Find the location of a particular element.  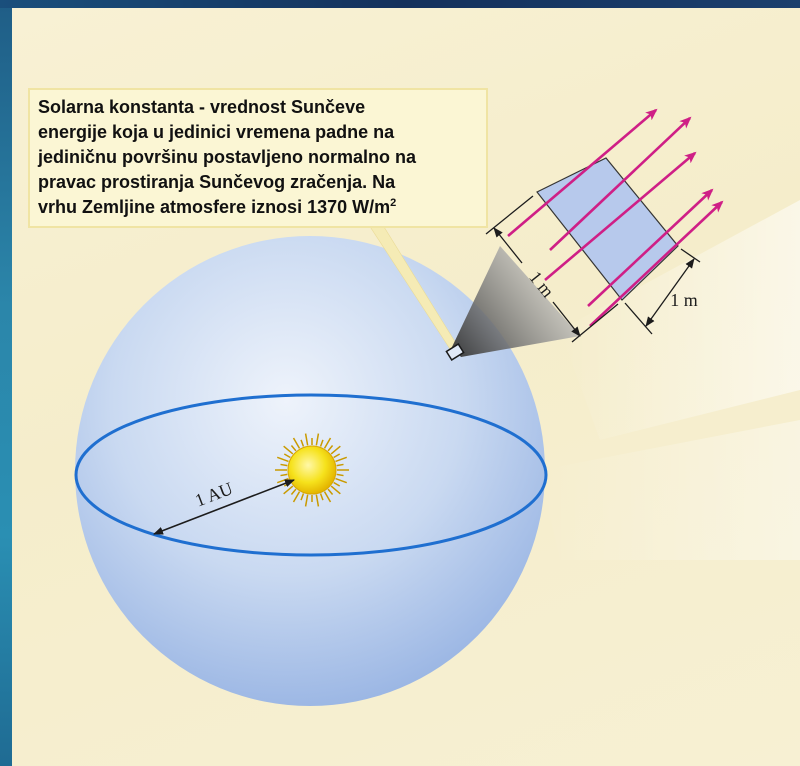

description-line: Solarna konstanta - vrednost Sunčeve is located at coordinates (202, 107).